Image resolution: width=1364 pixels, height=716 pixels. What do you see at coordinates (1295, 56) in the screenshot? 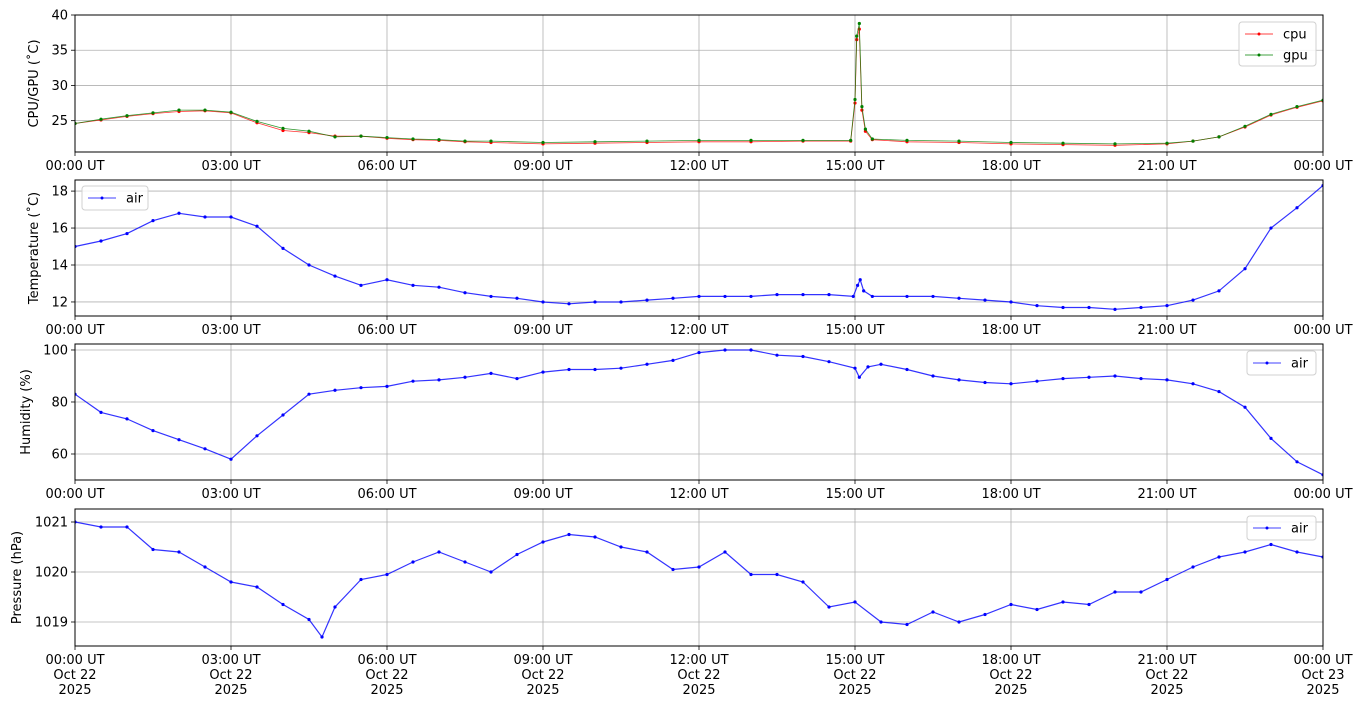
I see `legend-label-gpu: gpu` at bounding box center [1295, 56].